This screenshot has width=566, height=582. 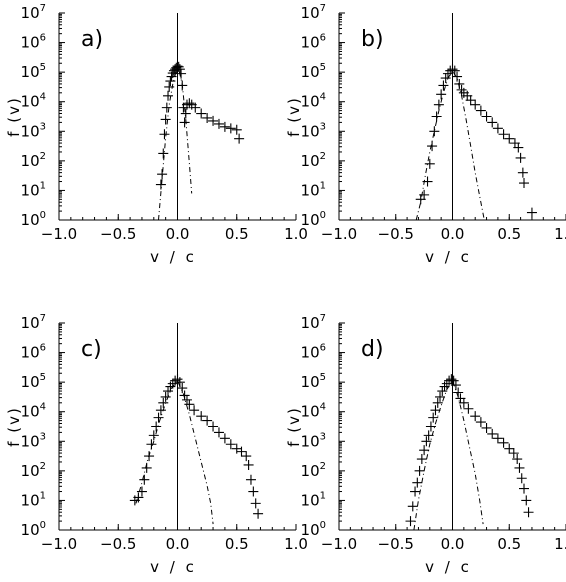 I want to click on y-tick-label: 10², so click(x=33, y=470).